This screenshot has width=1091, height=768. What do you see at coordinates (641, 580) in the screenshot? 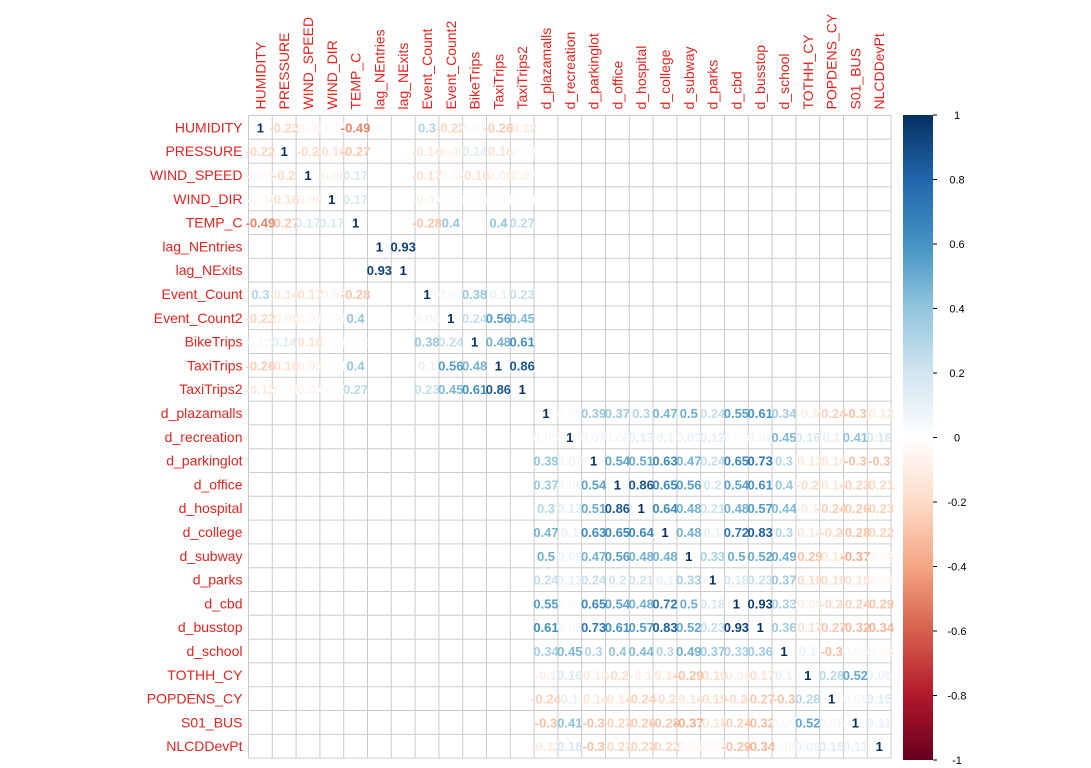
I see `cell-value: 0.21` at bounding box center [641, 580].